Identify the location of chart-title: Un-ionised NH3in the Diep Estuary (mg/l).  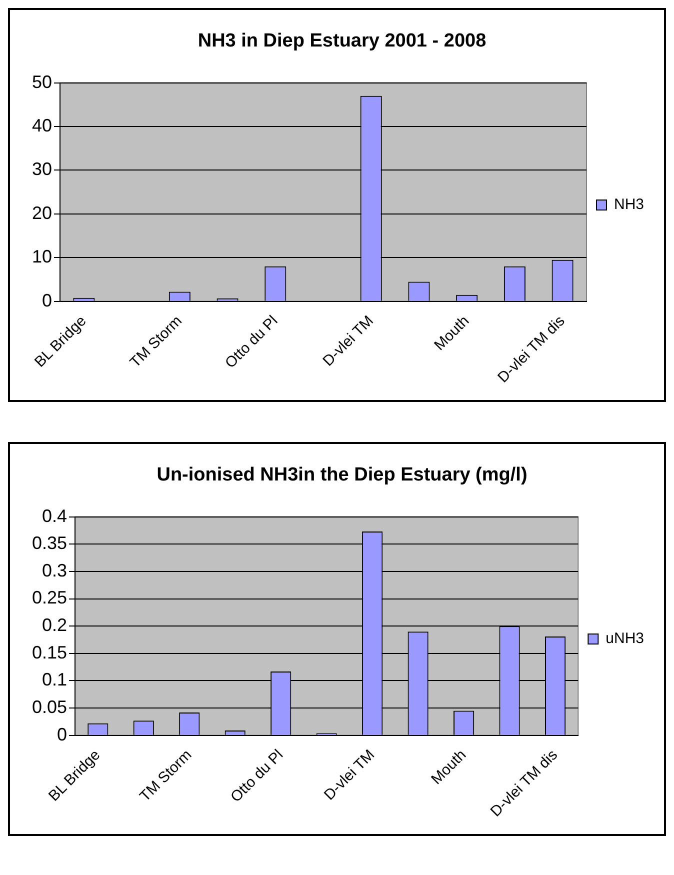
(342, 475).